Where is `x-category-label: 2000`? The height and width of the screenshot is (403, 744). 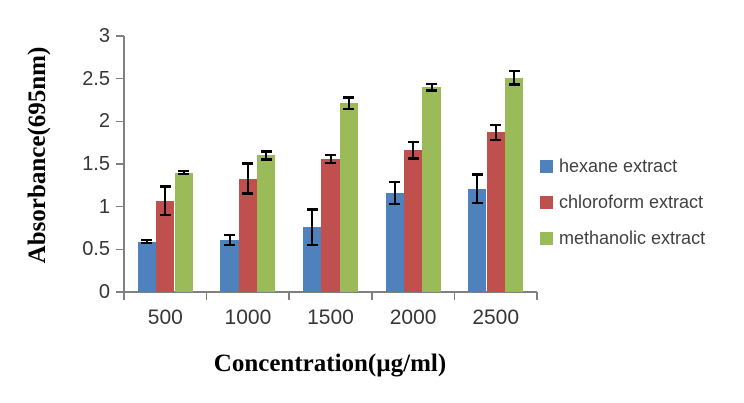
x-category-label: 2000 is located at coordinates (413, 317).